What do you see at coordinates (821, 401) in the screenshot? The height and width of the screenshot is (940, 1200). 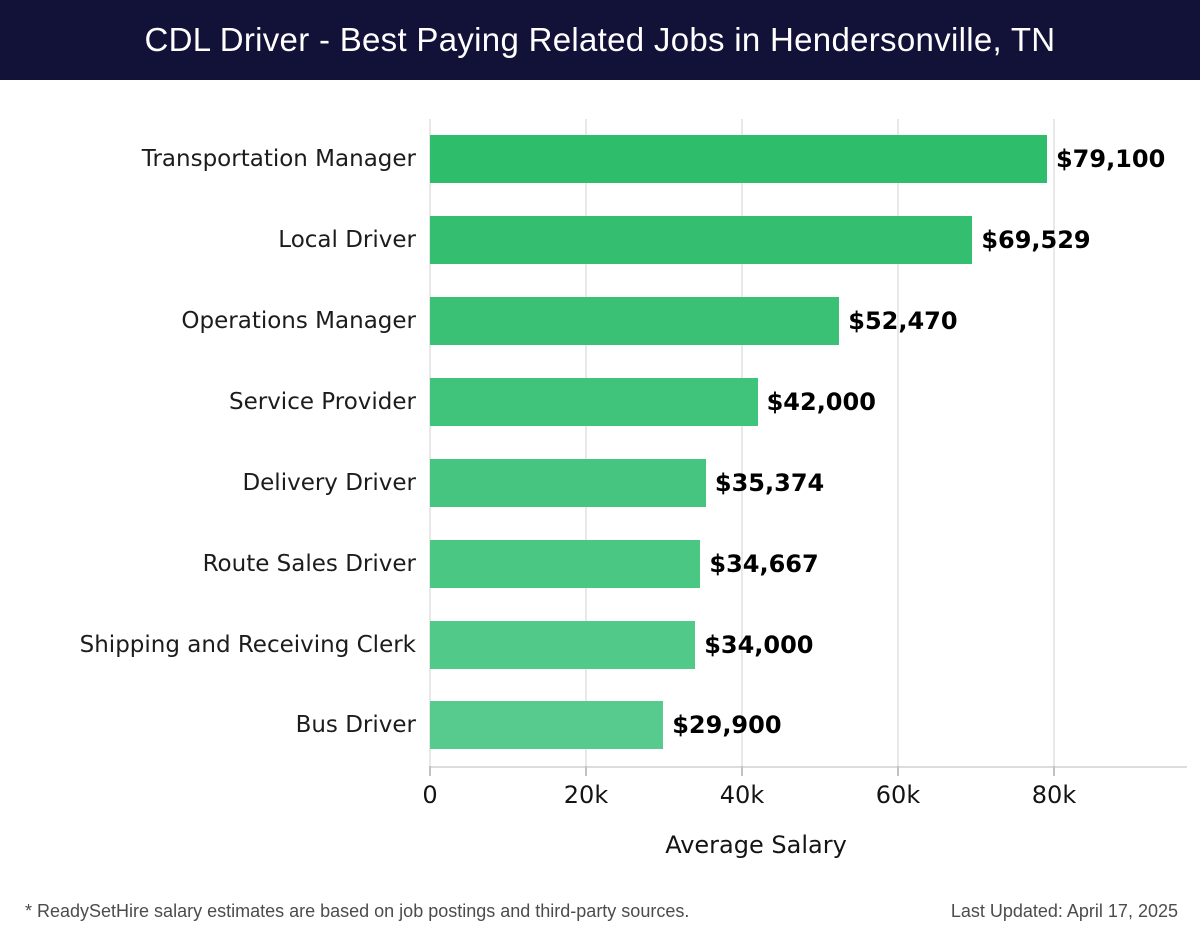 I see `bar-value-label: $42,000` at bounding box center [821, 401].